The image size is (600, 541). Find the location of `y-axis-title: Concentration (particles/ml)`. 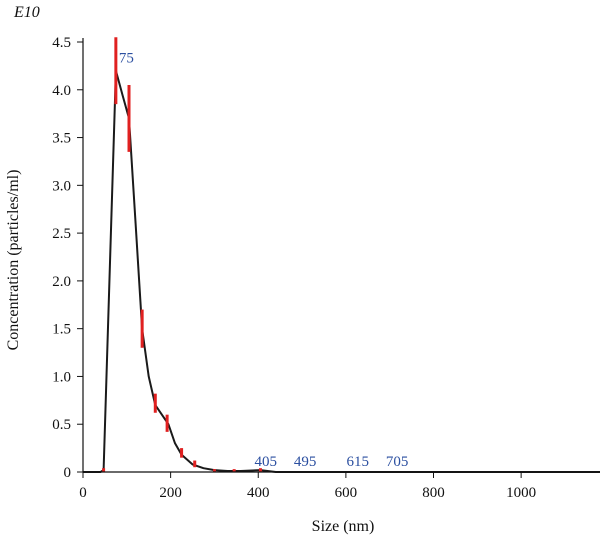

y-axis-title: Concentration (particles/ml) is located at coordinates (13, 260).